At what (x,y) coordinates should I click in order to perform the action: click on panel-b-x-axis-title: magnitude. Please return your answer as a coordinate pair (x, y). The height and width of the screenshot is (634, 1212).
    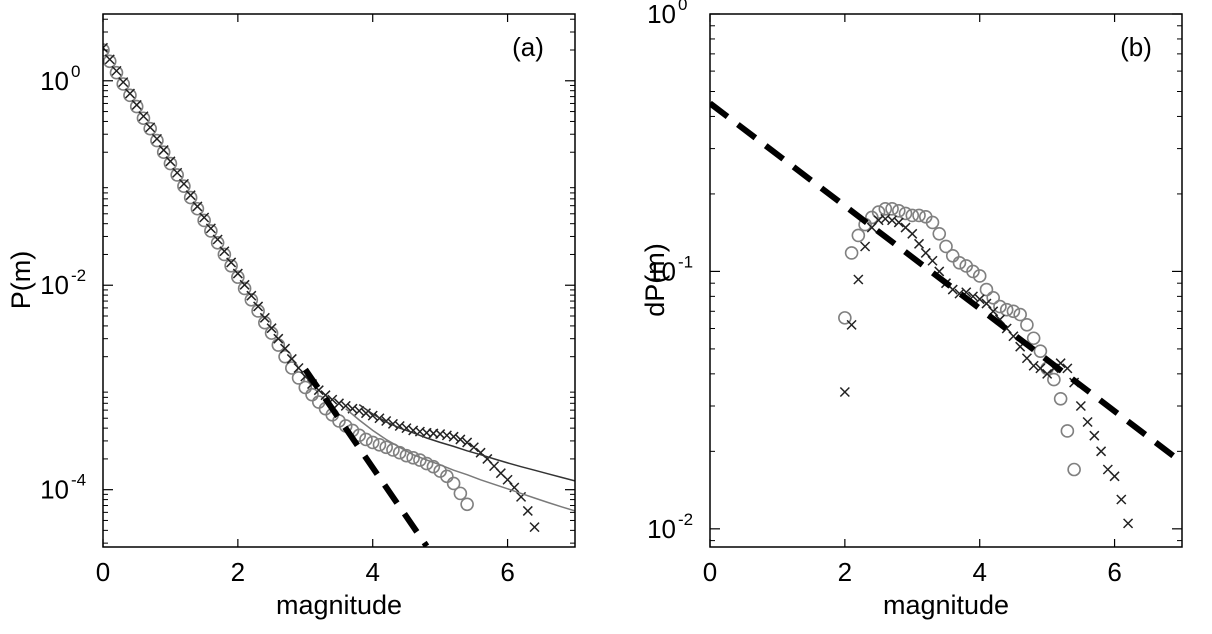
    Looking at the image, I should click on (946, 605).